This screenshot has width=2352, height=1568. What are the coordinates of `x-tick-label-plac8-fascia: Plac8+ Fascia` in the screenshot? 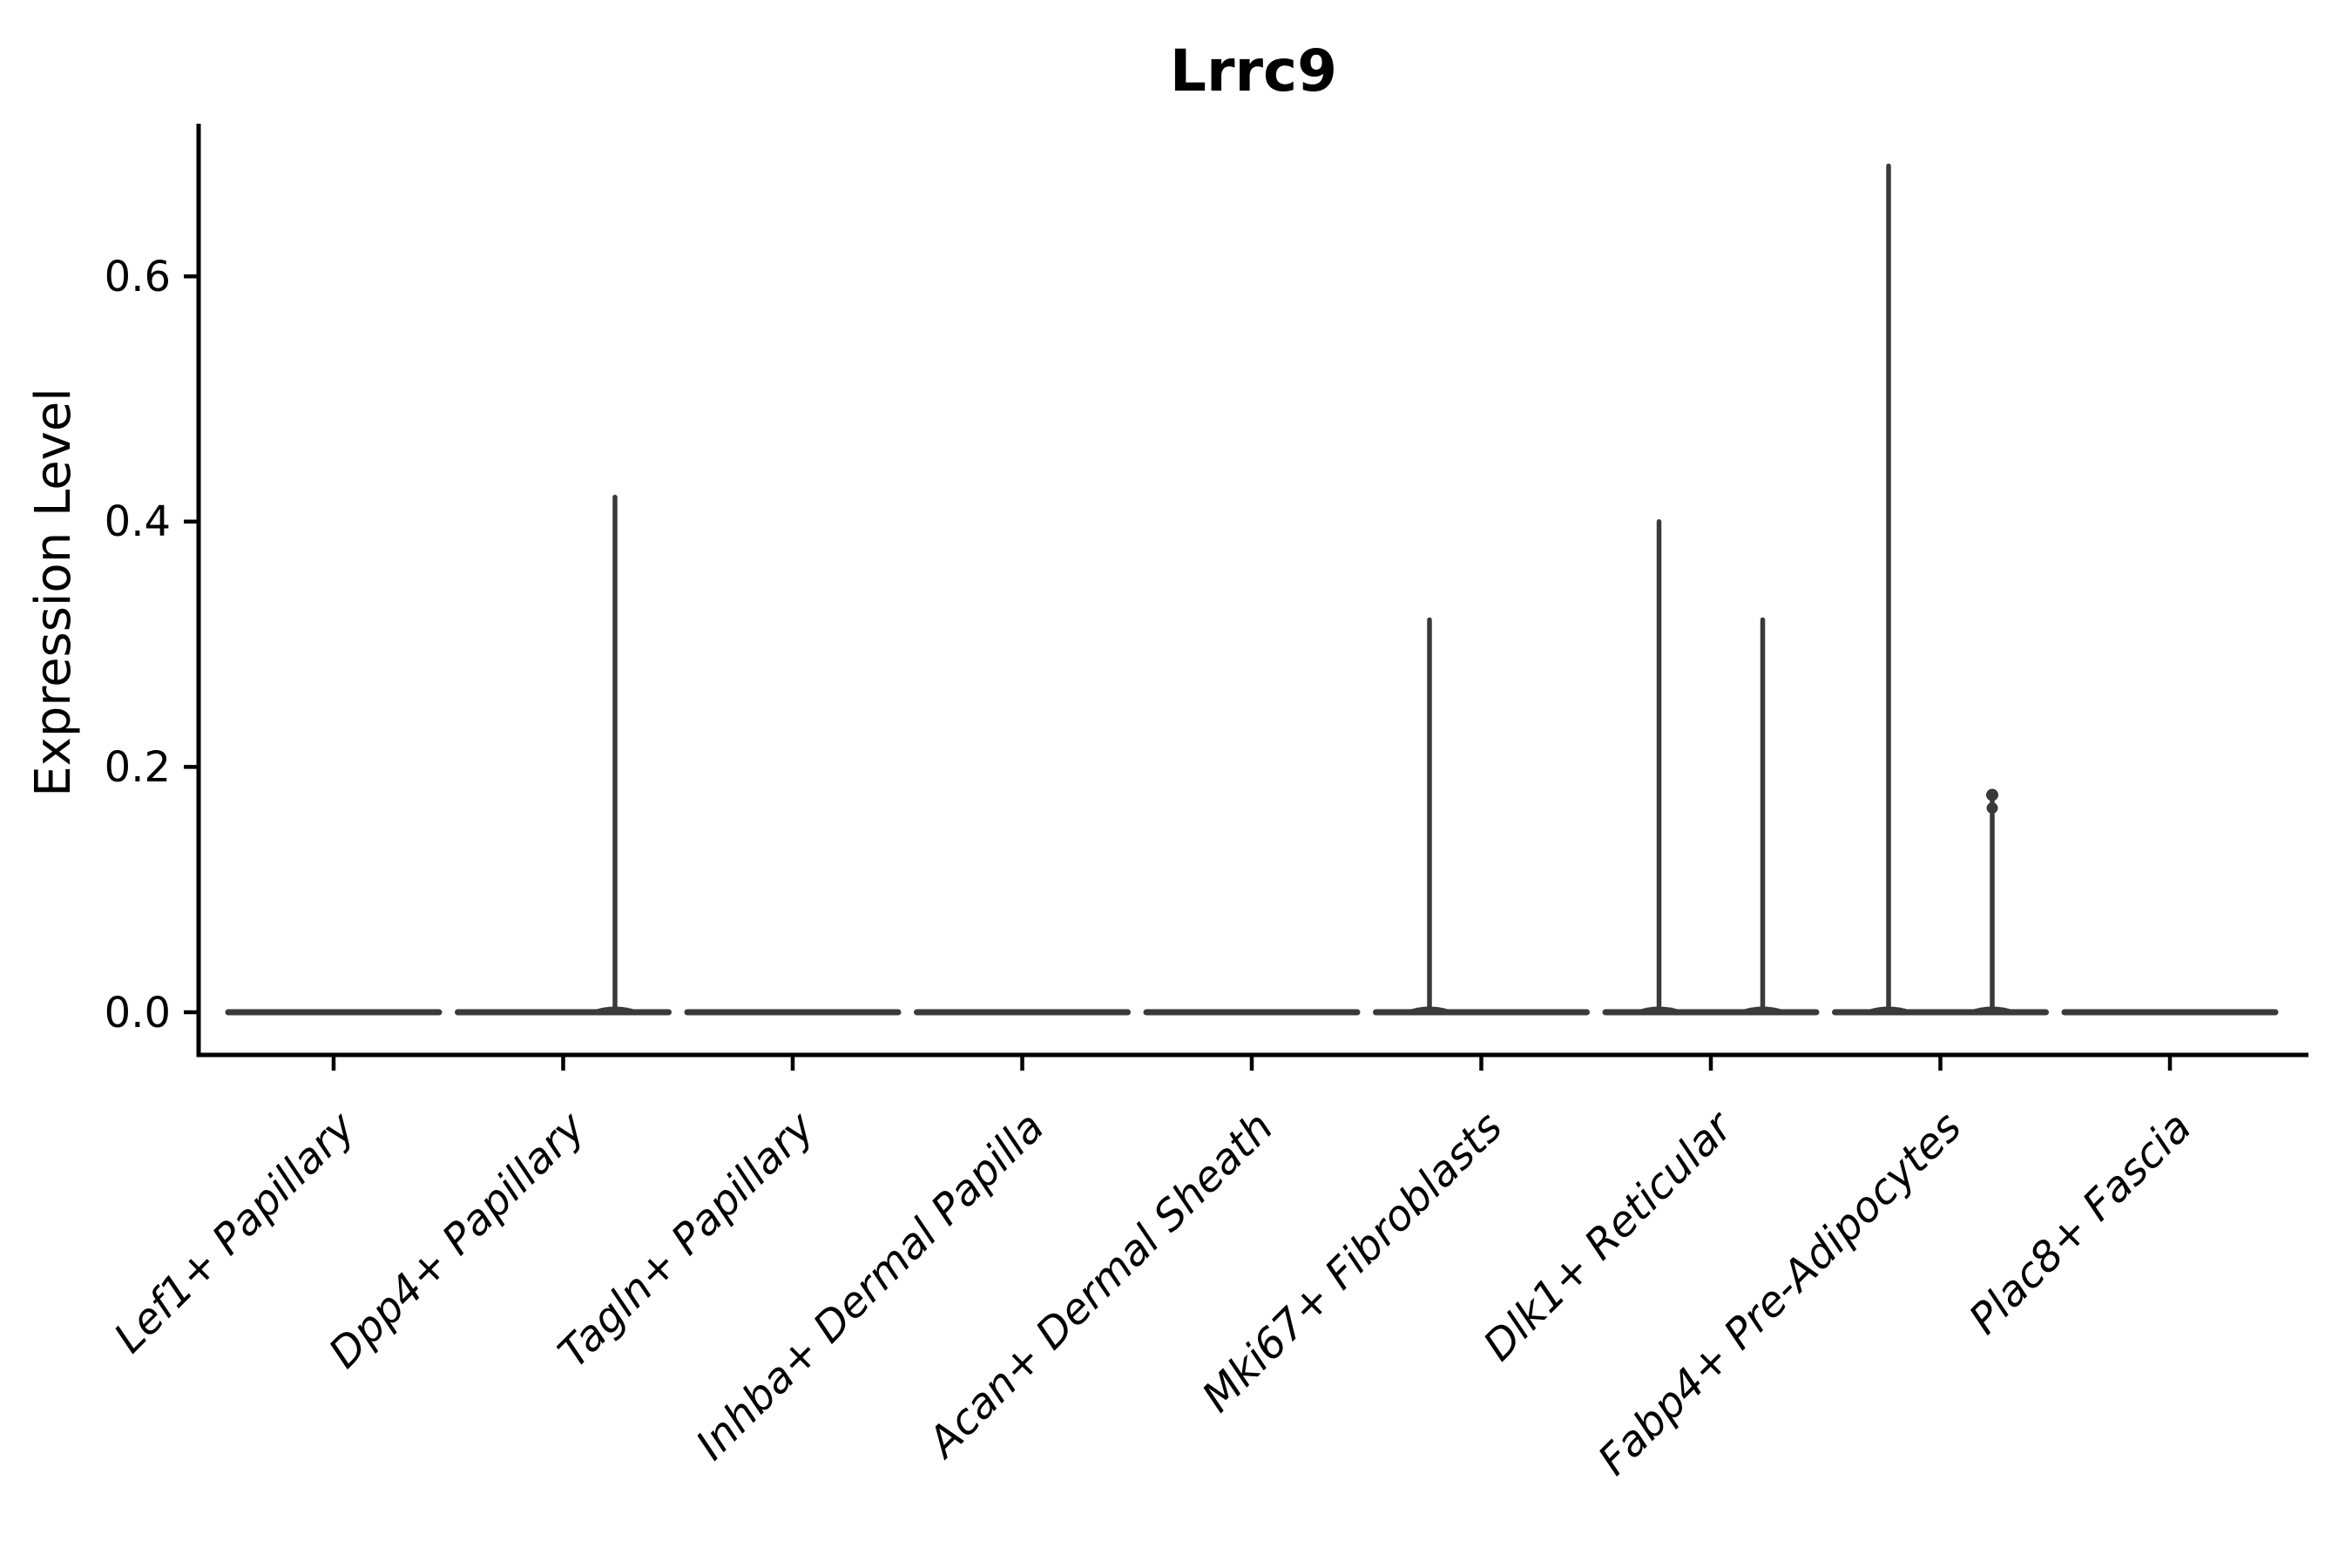 It's located at (2081, 1223).